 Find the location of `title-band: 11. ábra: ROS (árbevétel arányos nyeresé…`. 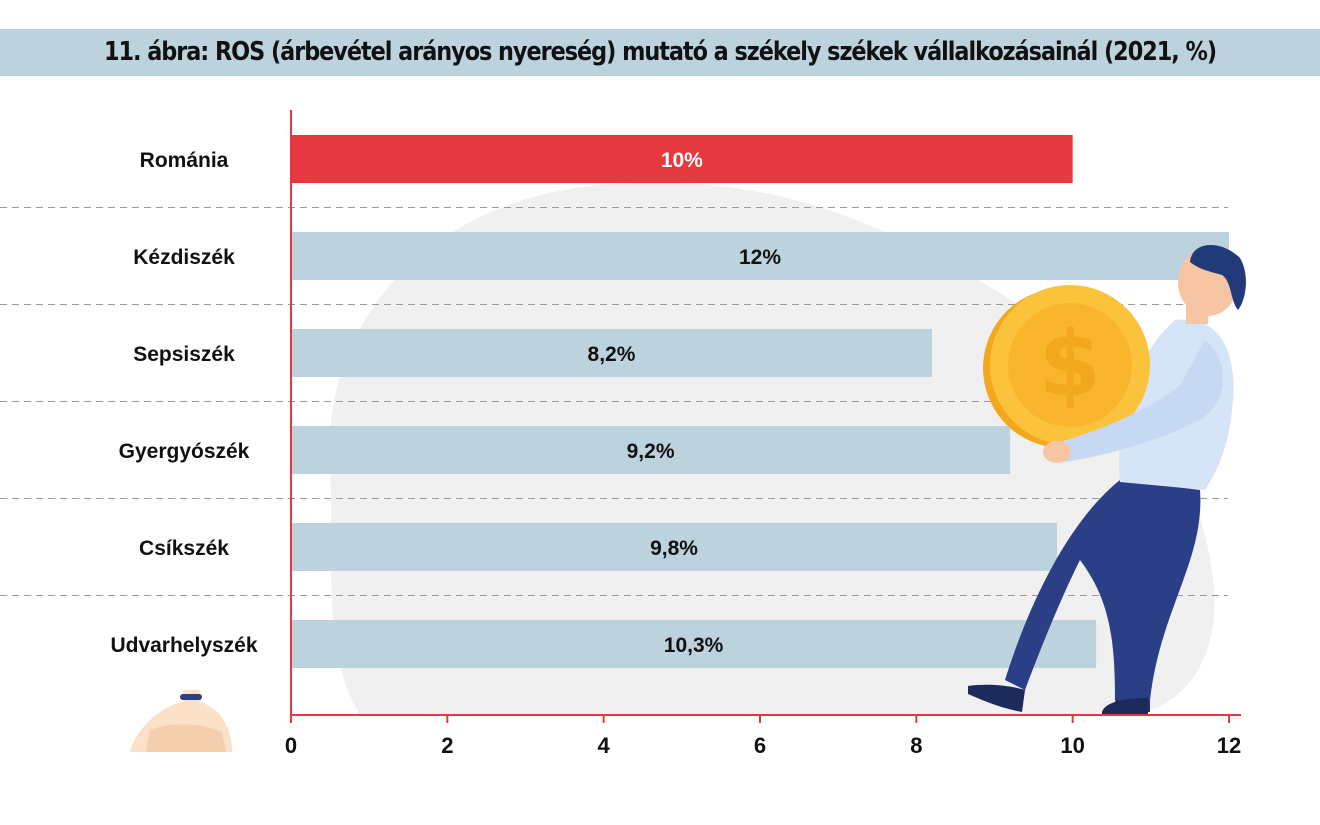

title-band: 11. ábra: ROS (árbevétel arányos nyeresé… is located at coordinates (660, 52).